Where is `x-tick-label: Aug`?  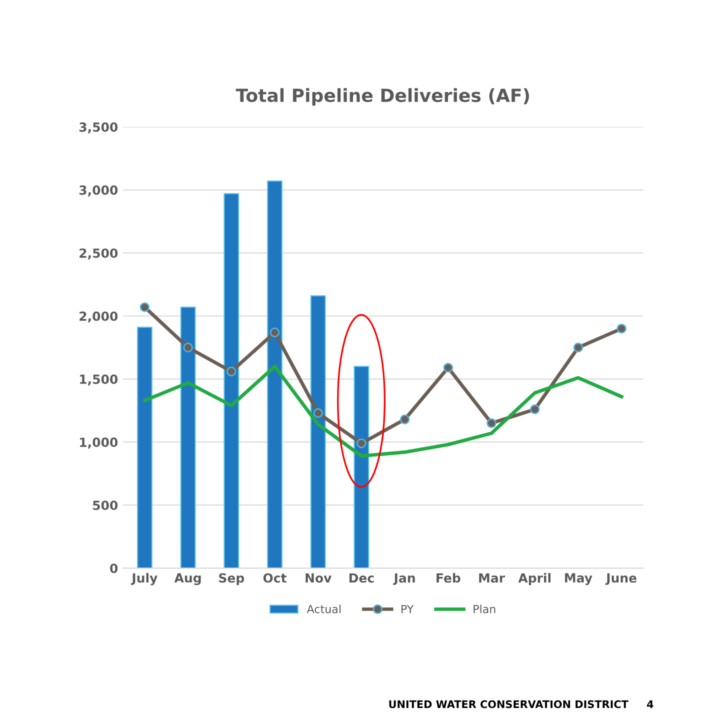
x-tick-label: Aug is located at coordinates (187, 579).